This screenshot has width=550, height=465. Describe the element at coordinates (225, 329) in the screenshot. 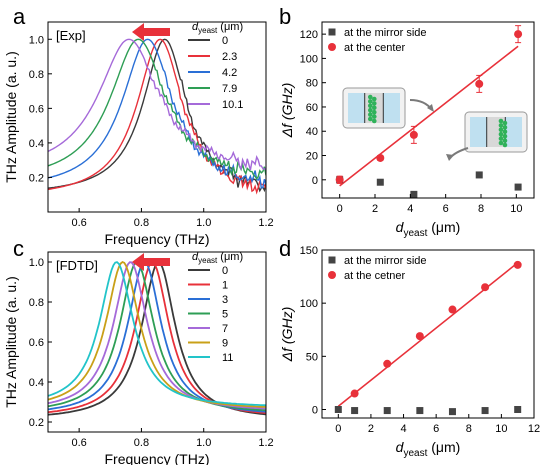

I see `legend-label: 7` at that location.